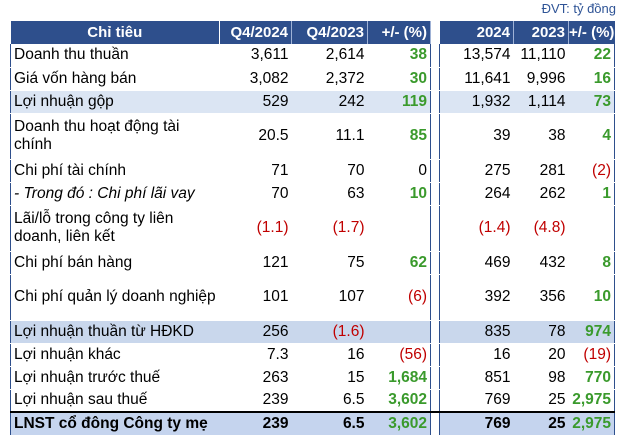  What do you see at coordinates (591, 332) in the screenshot?
I see `change-year: 974` at bounding box center [591, 332].